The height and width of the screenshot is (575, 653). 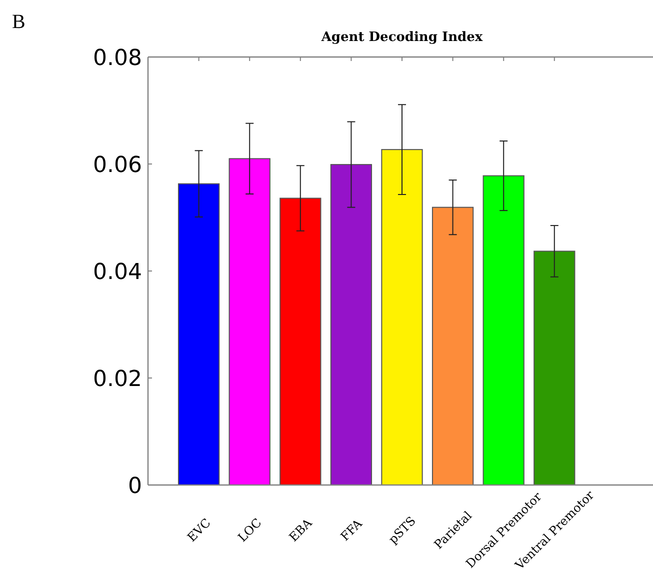 What do you see at coordinates (19, 22) in the screenshot?
I see `text: B` at bounding box center [19, 22].